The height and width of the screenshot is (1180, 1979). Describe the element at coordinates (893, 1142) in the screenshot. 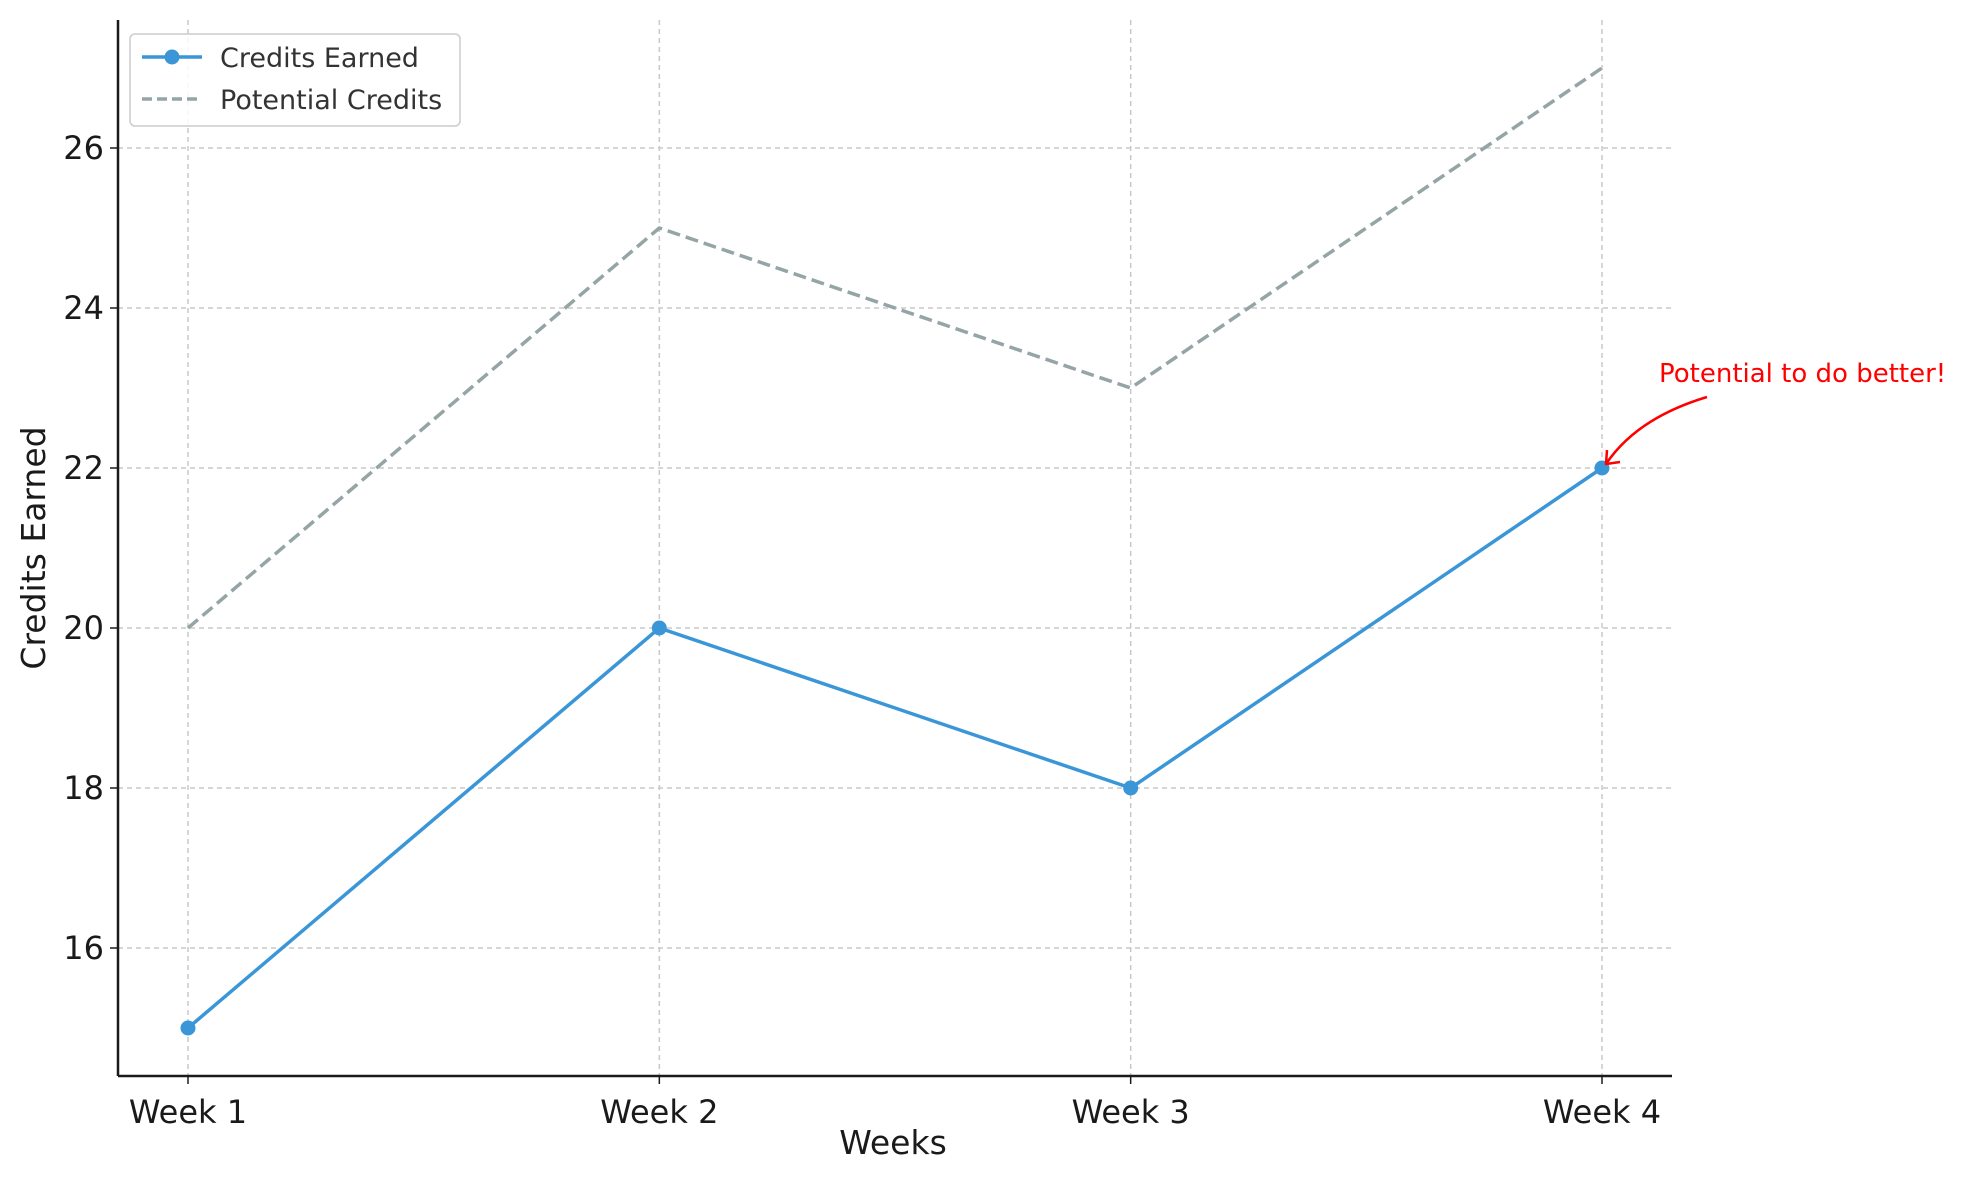

I see `x-axis-title: Weeks` at that location.